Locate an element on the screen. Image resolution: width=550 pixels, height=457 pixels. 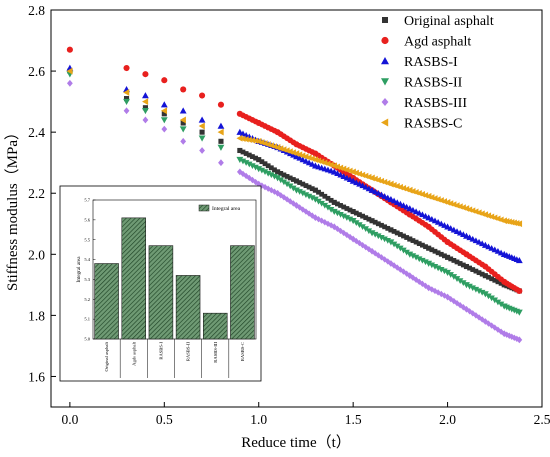
x-tick-label: 0.0 is located at coordinates (69, 419).